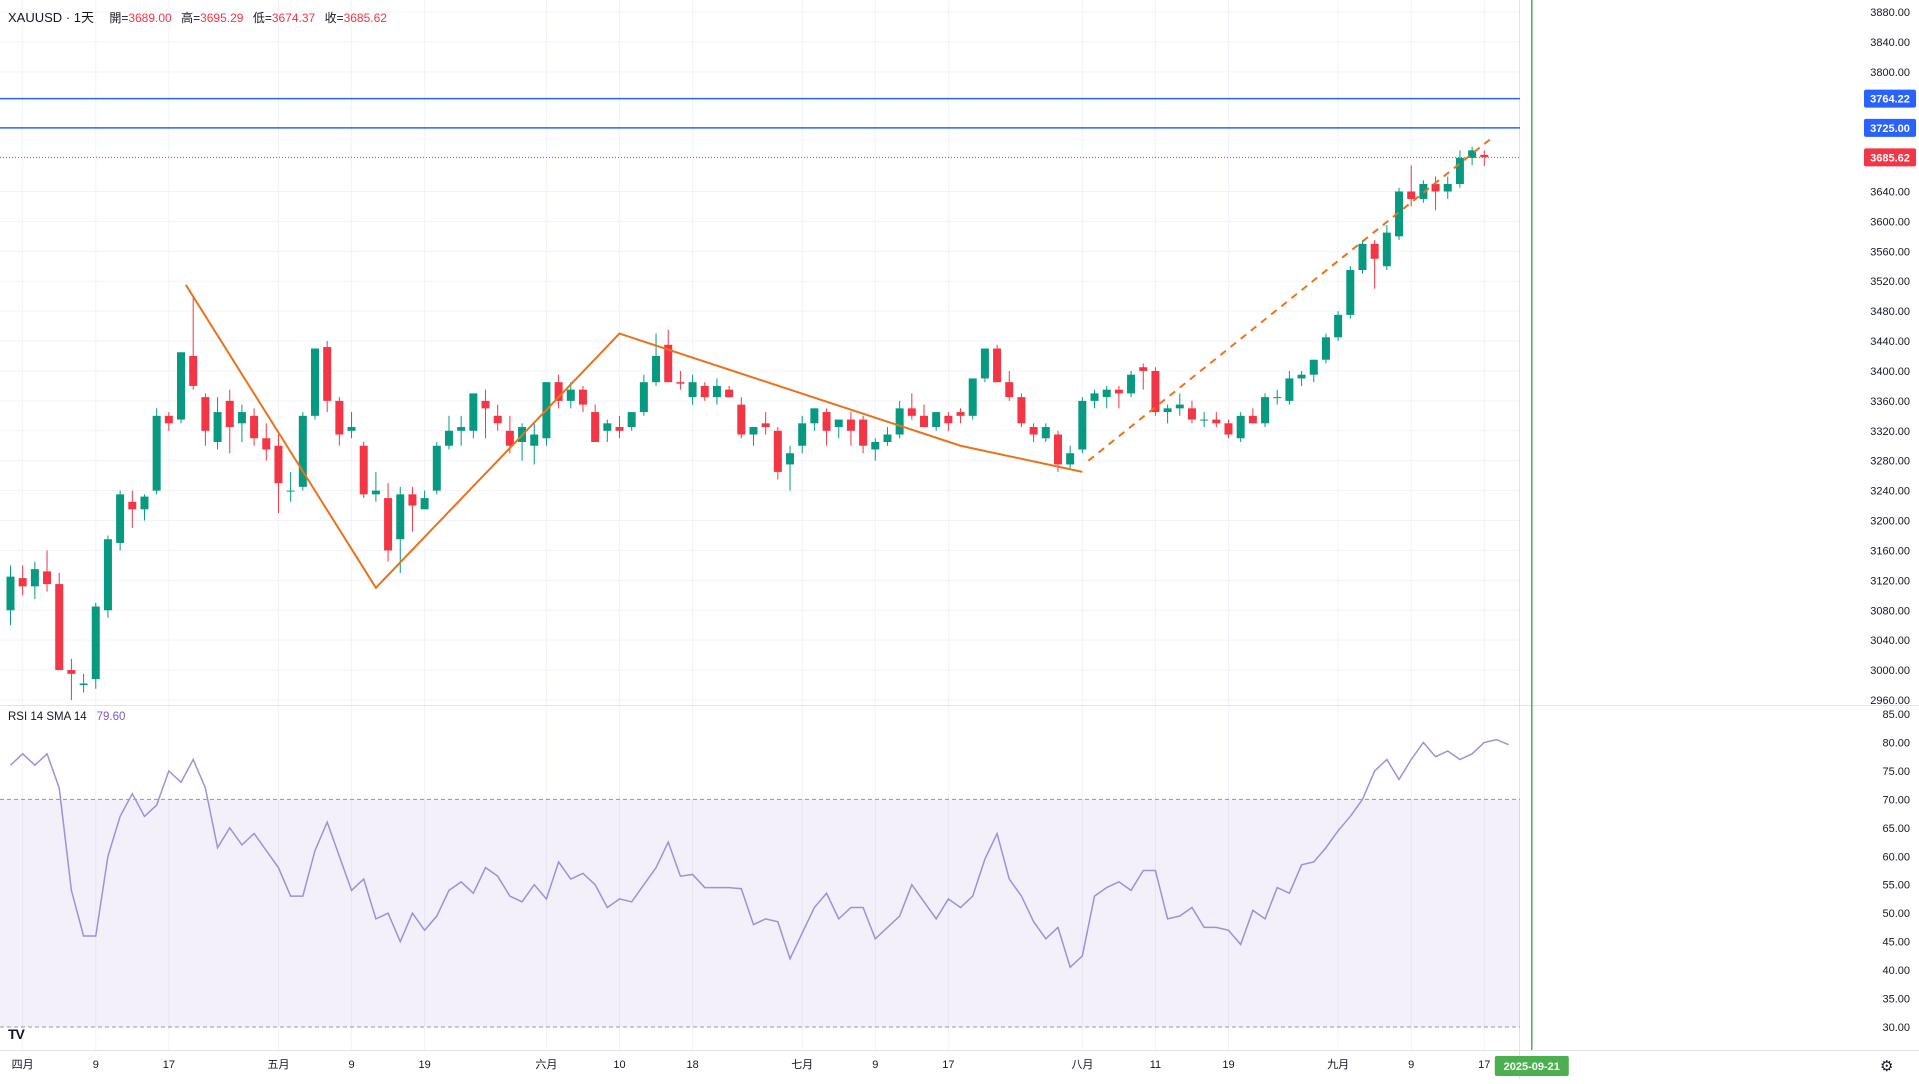 This screenshot has height=1084, width=1919. Describe the element at coordinates (1890, 701) in the screenshot. I see `price-tick-label: 2960.00` at that location.